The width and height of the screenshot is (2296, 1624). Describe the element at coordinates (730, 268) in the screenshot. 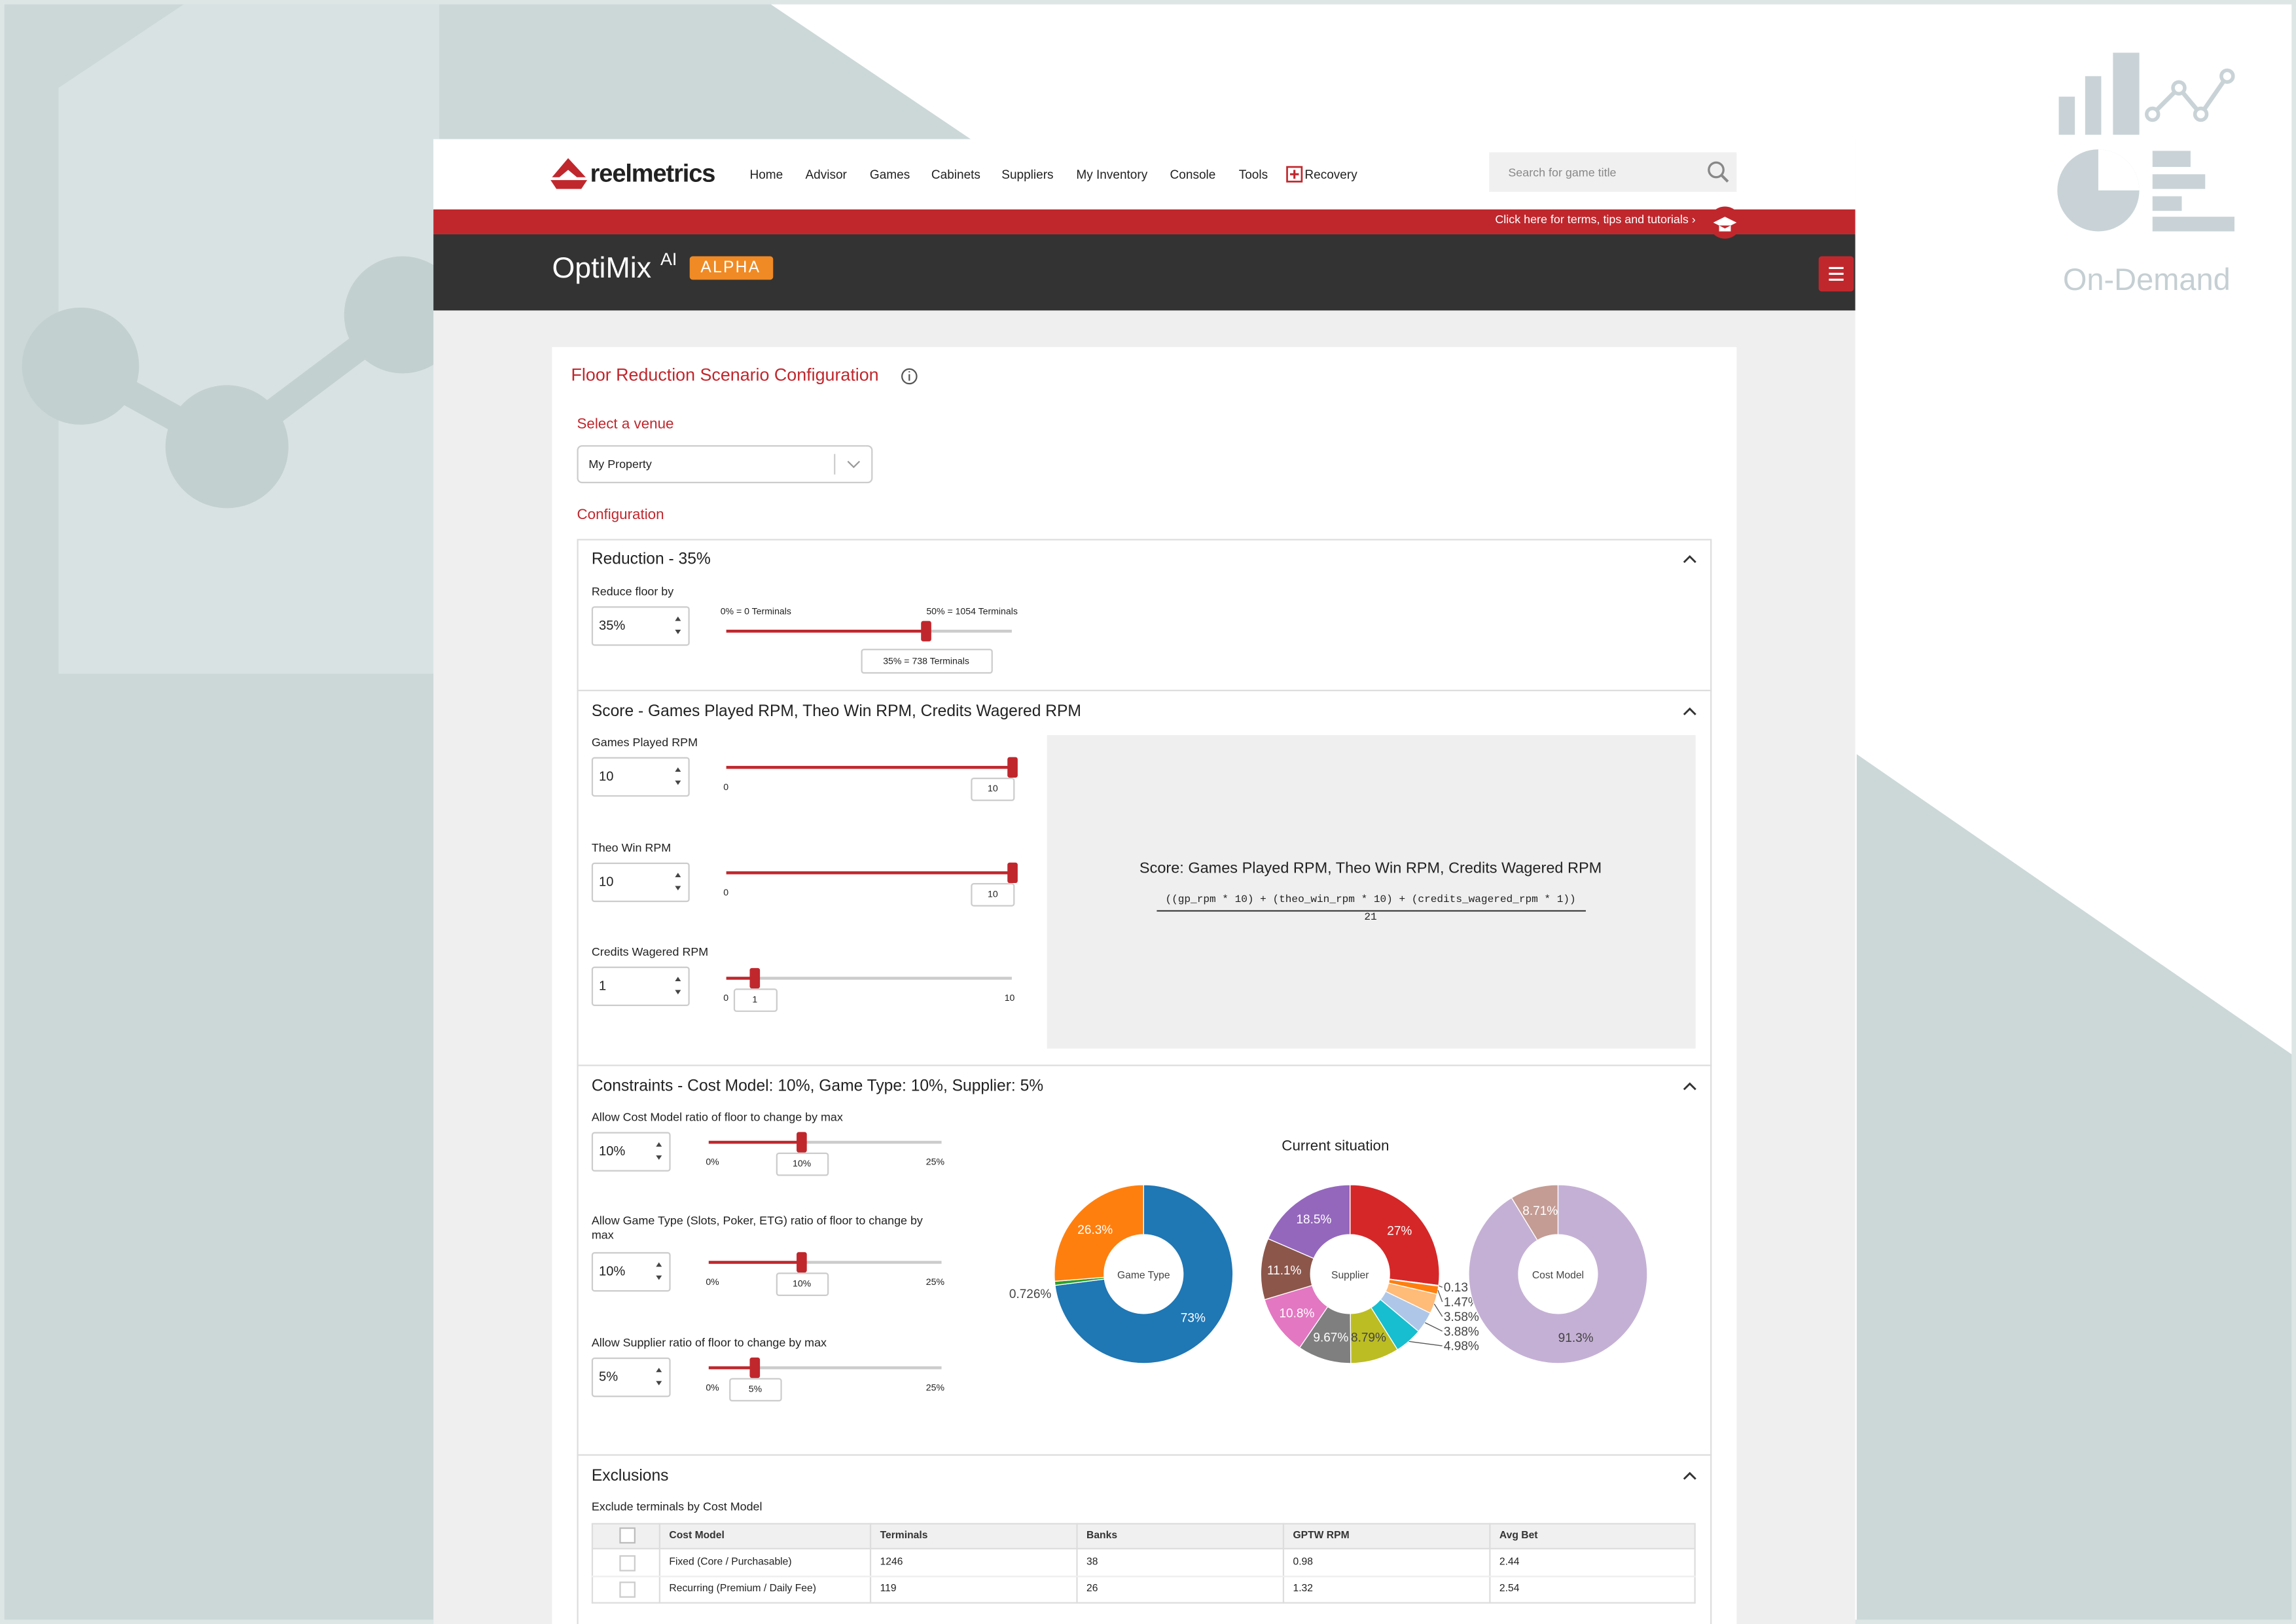

I see `badge: ALPHA` at that location.